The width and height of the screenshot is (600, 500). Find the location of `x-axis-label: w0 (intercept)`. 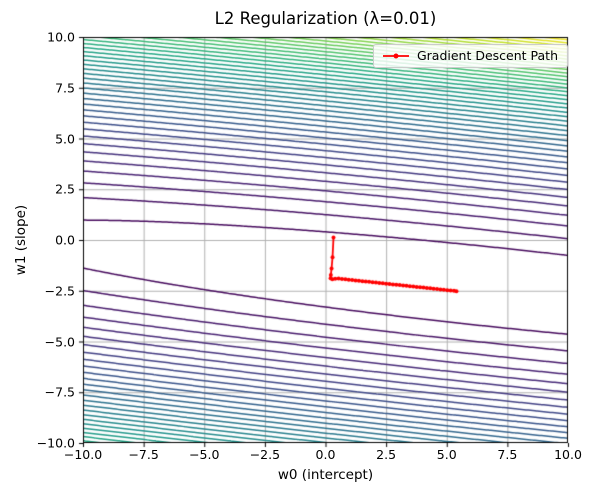

x-axis-label: w0 (intercept) is located at coordinates (325, 475).